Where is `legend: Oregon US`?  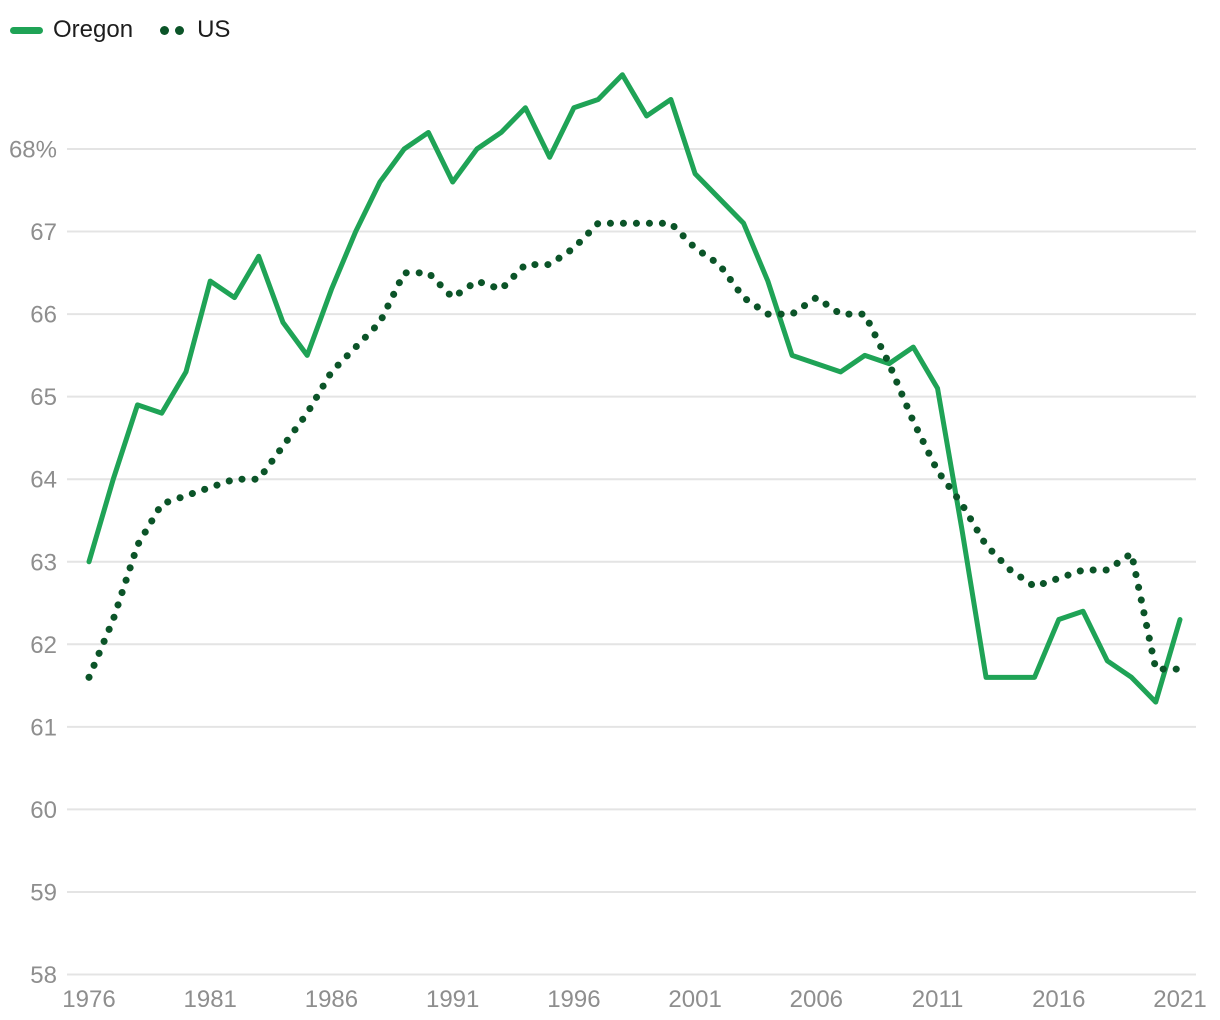
legend: Oregon US is located at coordinates (133, 30).